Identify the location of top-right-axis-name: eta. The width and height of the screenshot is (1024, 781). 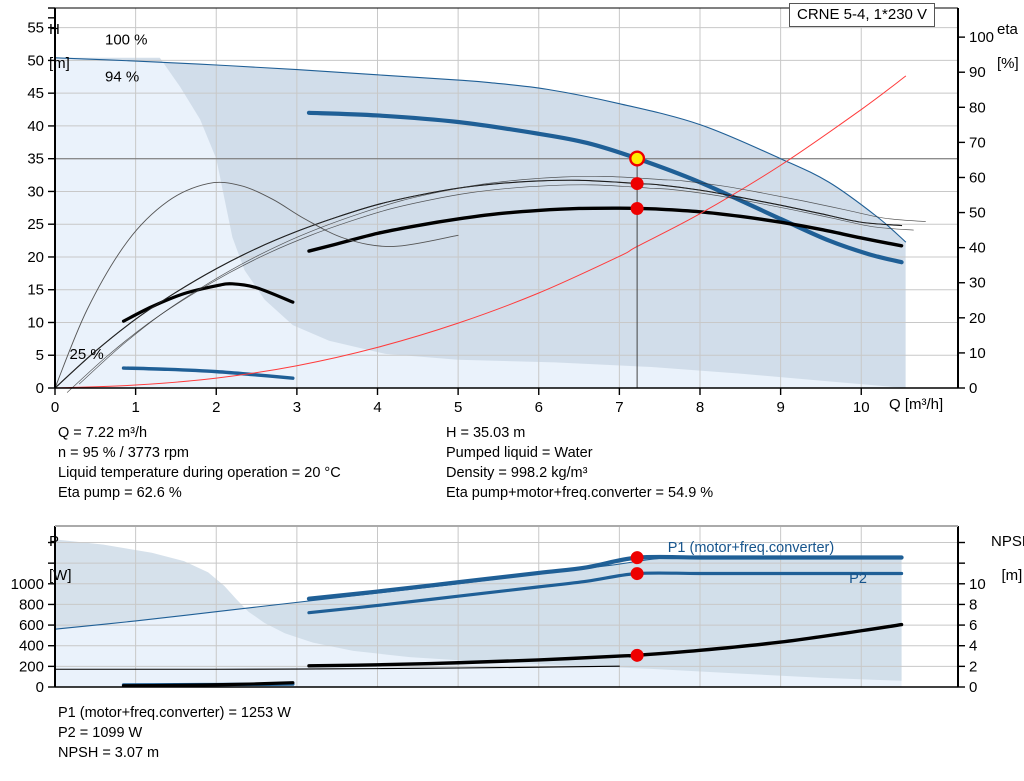
(1007, 29).